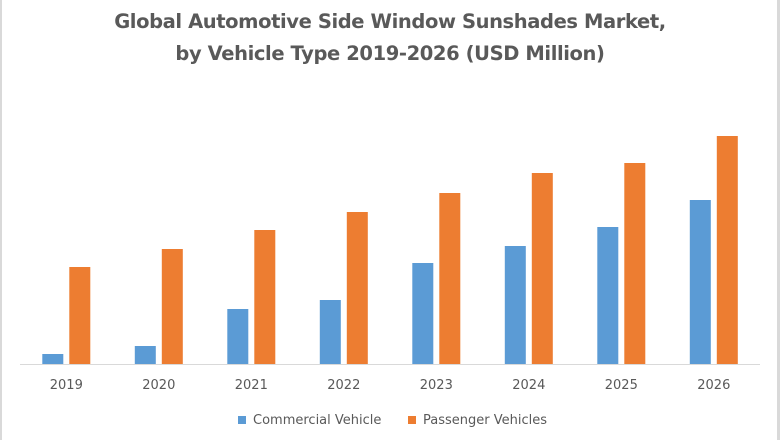 Image resolution: width=780 pixels, height=440 pixels. Describe the element at coordinates (412, 420) in the screenshot. I see `legend-swatch-passenger-vehicles` at that location.